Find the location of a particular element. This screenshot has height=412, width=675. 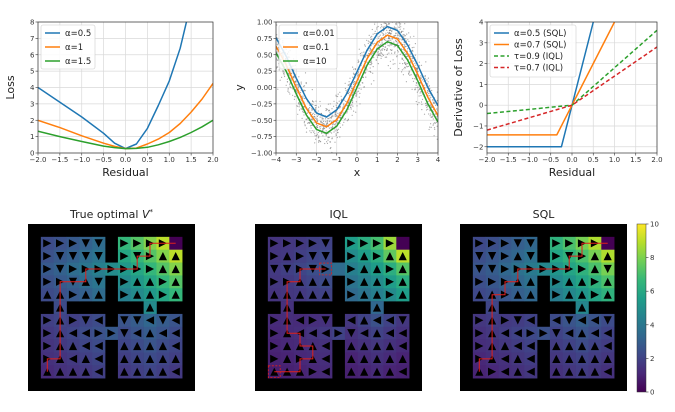

x-tick-label: −0.5 is located at coordinates (550, 160).